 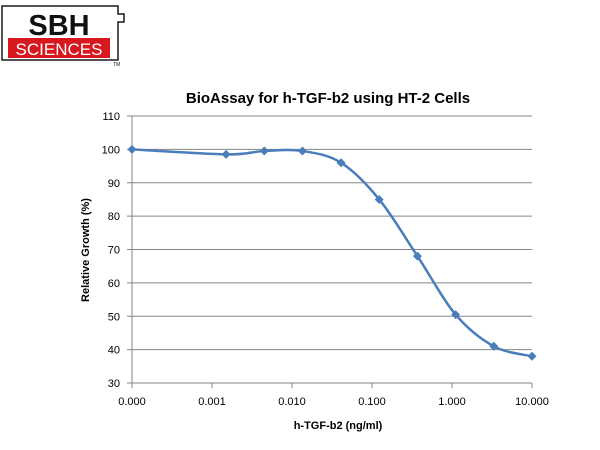 I want to click on logo-top-text: SBH, so click(x=58, y=26).